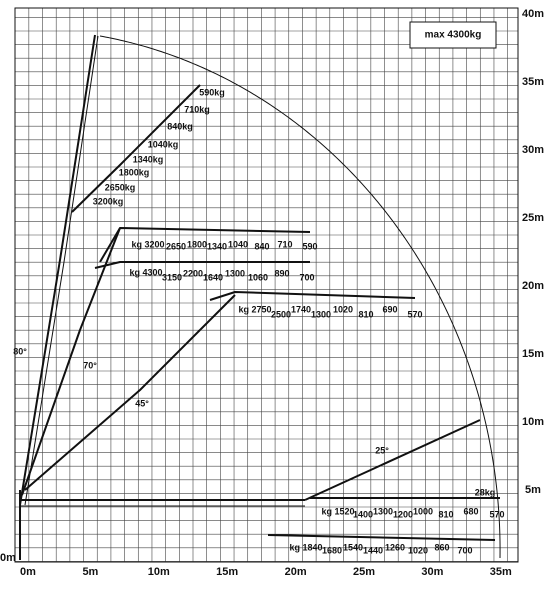  What do you see at coordinates (353, 547) in the screenshot?
I see `load-label: 1540` at bounding box center [353, 547].